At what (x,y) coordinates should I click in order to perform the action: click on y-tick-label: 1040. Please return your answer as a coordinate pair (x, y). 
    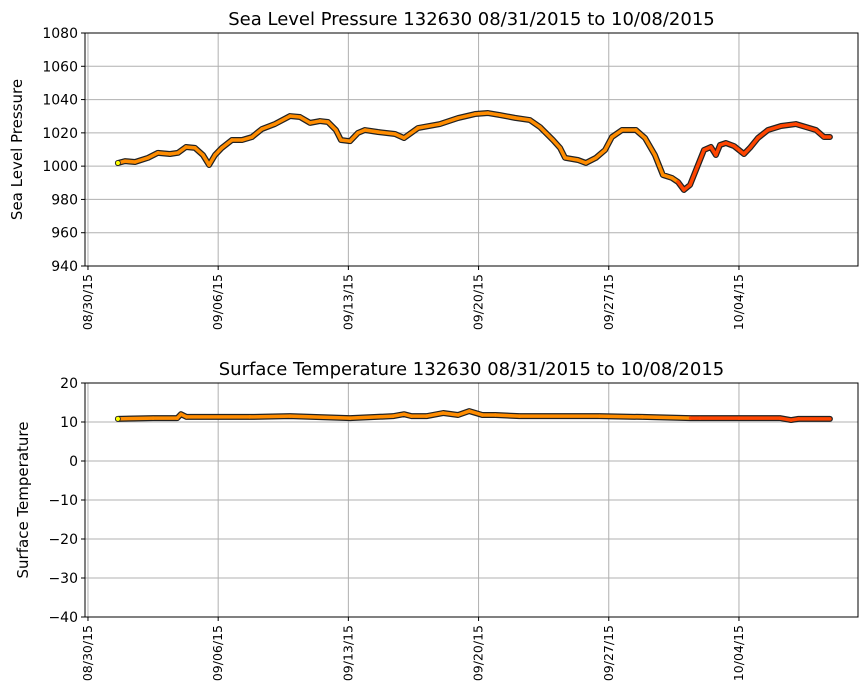
    Looking at the image, I should click on (60, 101).